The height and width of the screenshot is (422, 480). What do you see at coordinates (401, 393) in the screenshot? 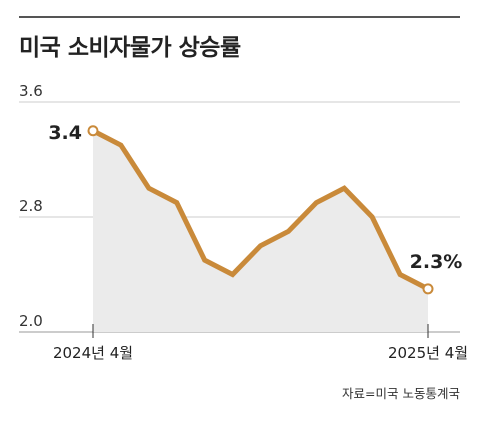
I see `source-note: 자료=미국 노동통계국` at bounding box center [401, 393].